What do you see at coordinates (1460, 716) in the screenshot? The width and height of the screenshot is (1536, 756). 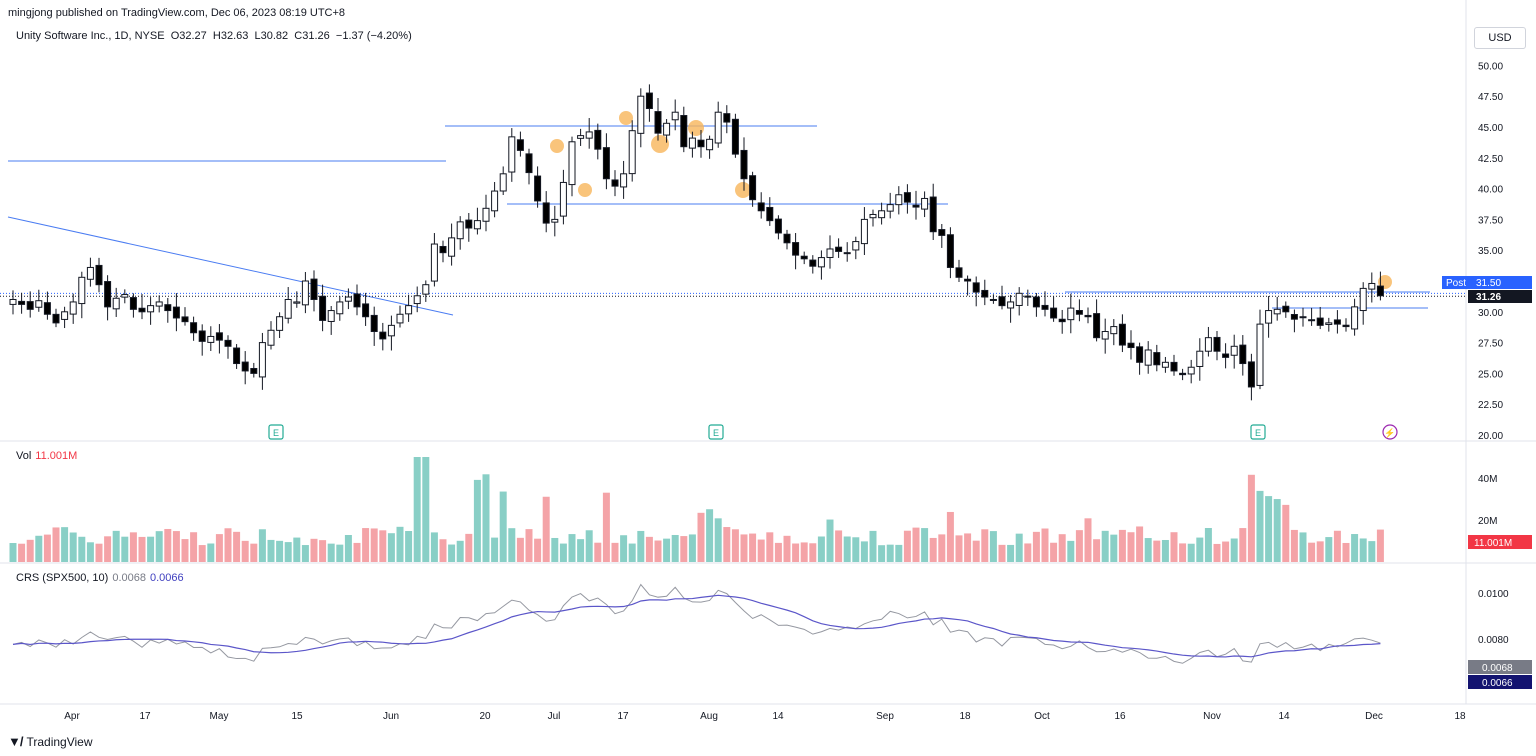 I see `x-tick-label: 18` at bounding box center [1460, 716].